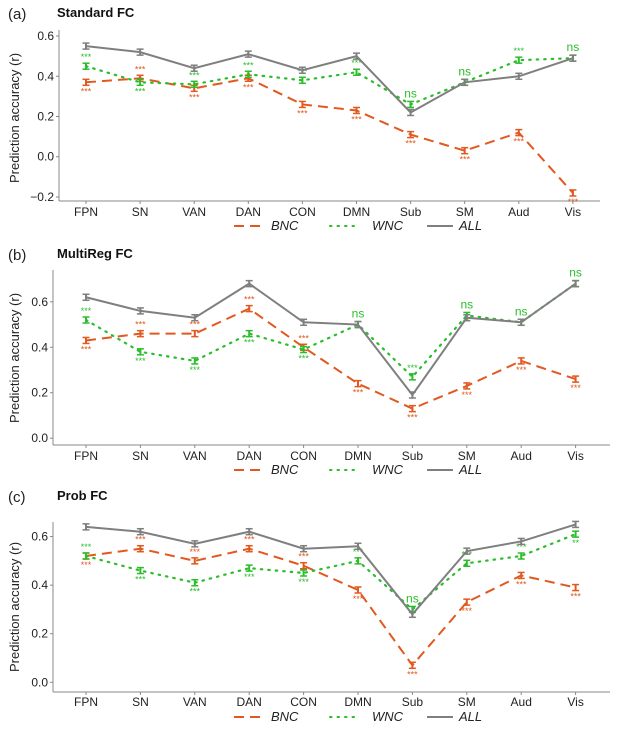 The height and width of the screenshot is (736, 617). I want to click on chart-title: Standard FC, so click(96, 12).